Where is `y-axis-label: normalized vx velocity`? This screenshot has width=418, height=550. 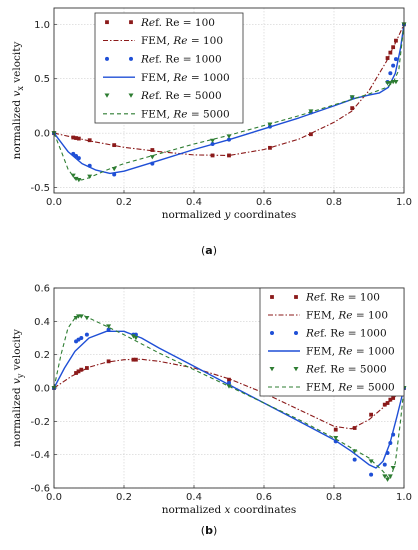 y-axis-label: normalized vx velocity is located at coordinates (18, 101).